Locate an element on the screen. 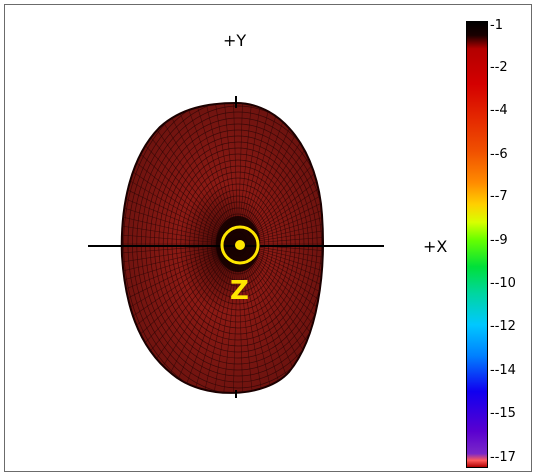 Image resolution: width=534 pixels, height=475 pixels. z-axis-label: Z is located at coordinates (239, 291).